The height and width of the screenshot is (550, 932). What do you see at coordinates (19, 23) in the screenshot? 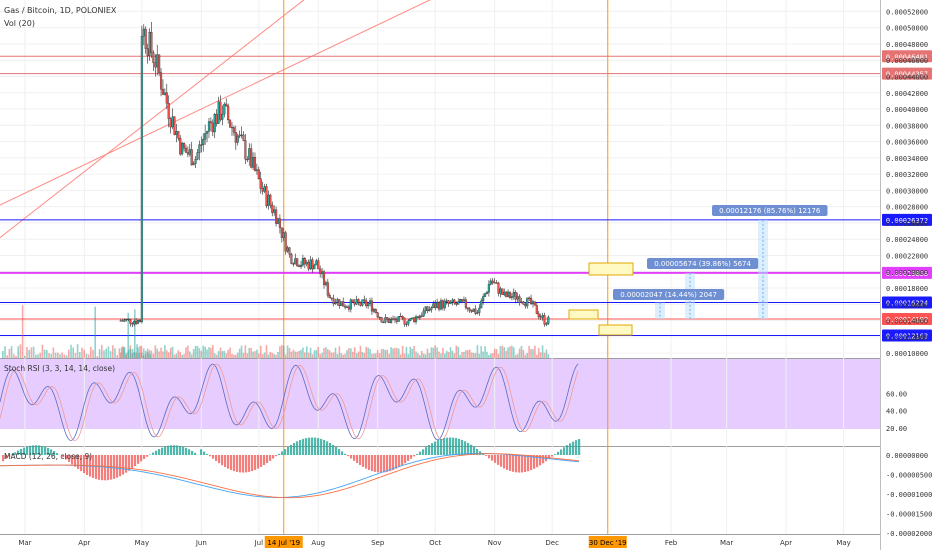
I see `volume-label: Vol (20)` at bounding box center [19, 23].